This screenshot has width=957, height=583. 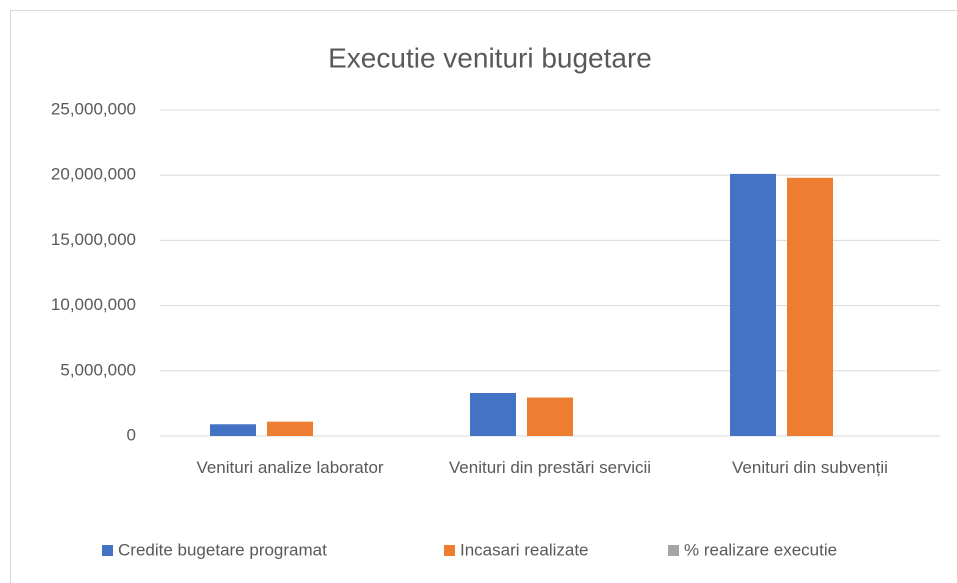 I want to click on y-tick-label: 0, so click(x=131, y=434).